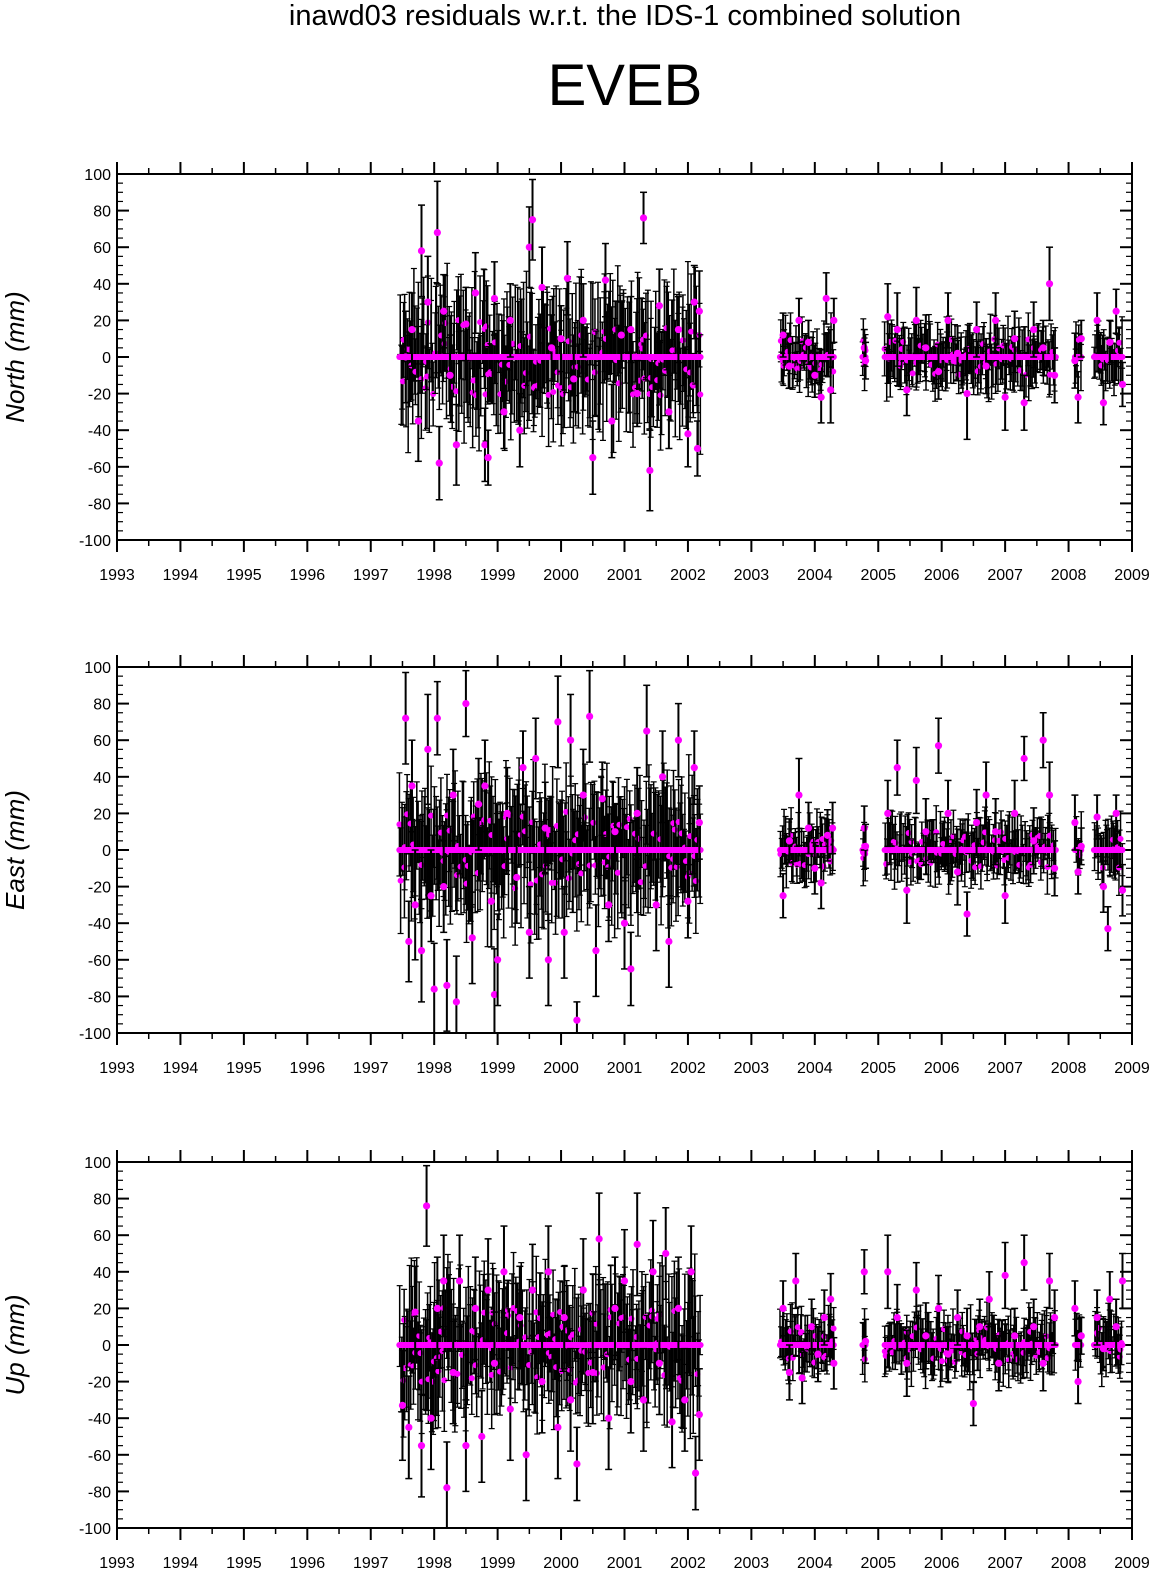 The image size is (1160, 1575). Describe the element at coordinates (102, 705) in the screenshot. I see `y-tick-label: 80` at that location.